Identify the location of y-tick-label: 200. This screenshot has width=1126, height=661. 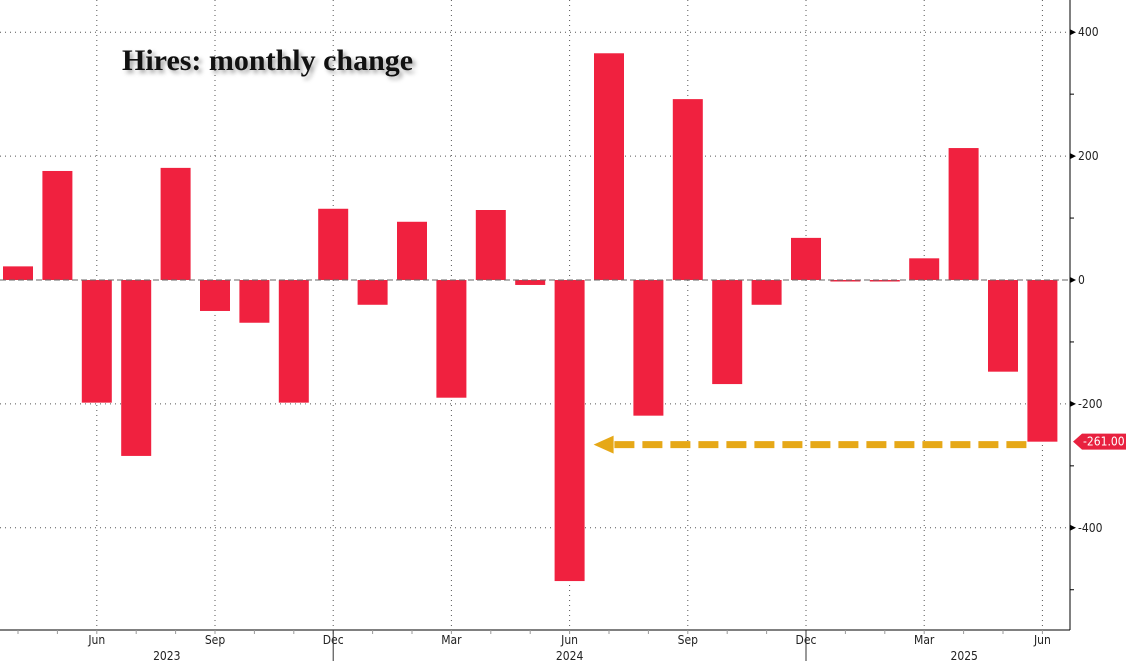
(1088, 156).